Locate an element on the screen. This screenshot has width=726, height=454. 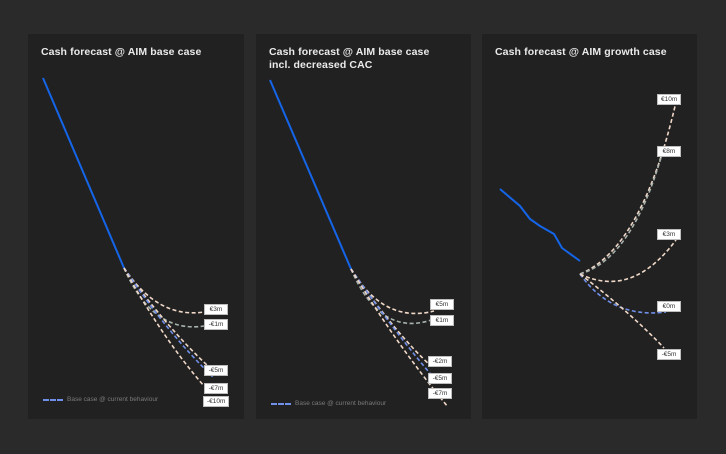
end-value-label: -€10m is located at coordinates (216, 401).